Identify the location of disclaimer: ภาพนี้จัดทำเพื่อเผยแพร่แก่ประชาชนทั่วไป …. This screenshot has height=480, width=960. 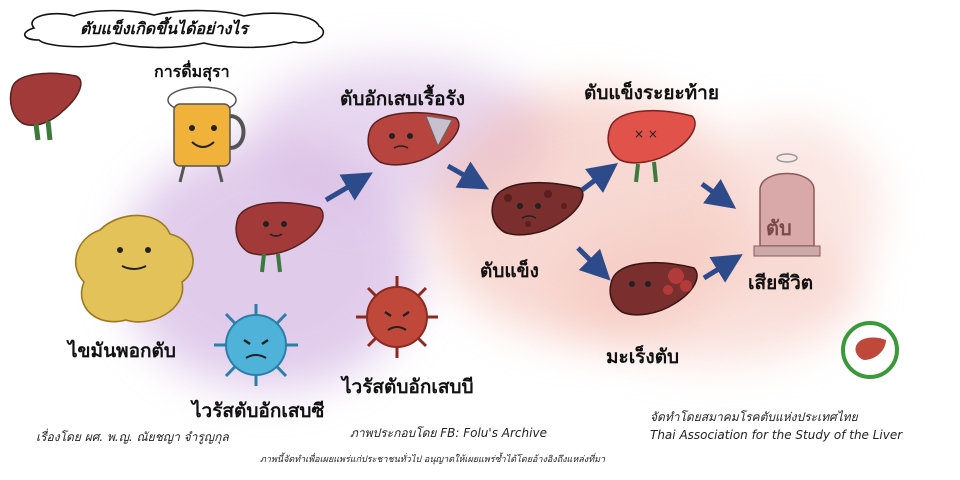
(433, 460).